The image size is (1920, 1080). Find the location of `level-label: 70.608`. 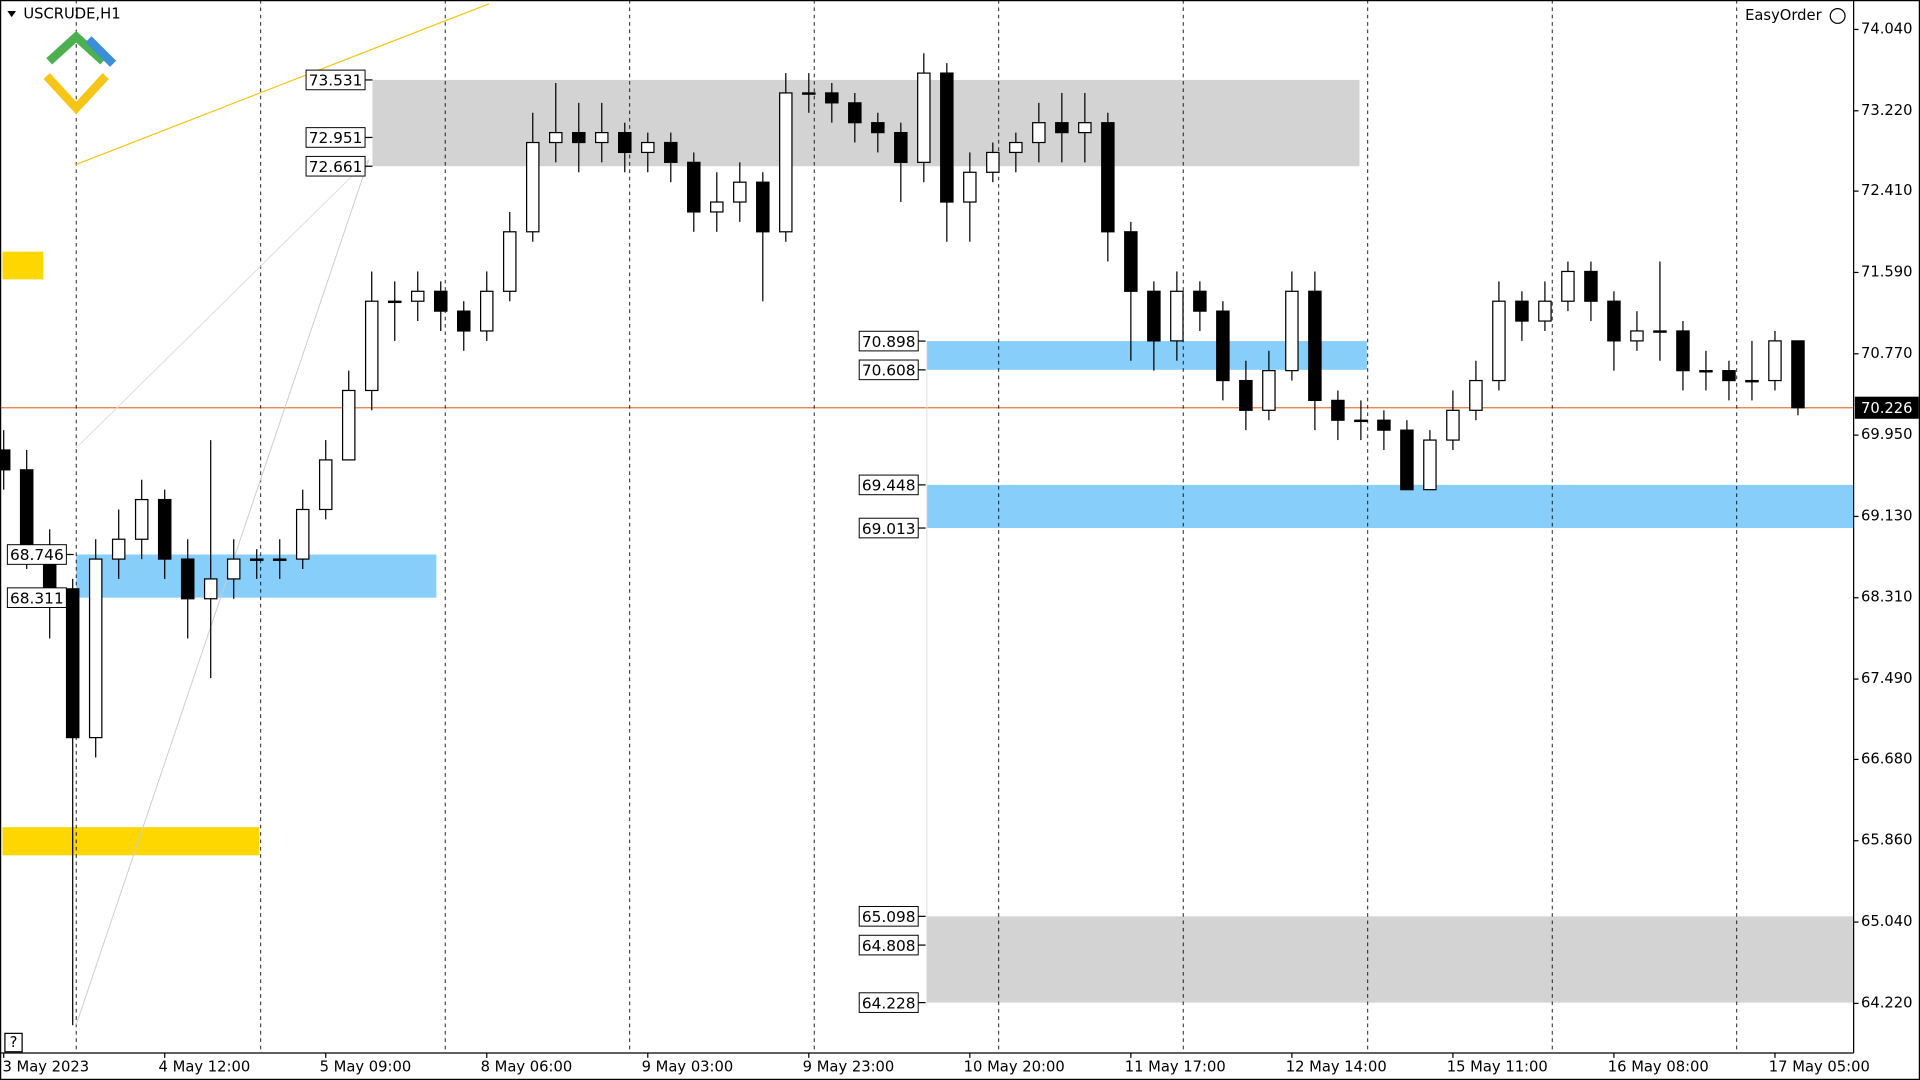

level-label: 70.608 is located at coordinates (889, 371).